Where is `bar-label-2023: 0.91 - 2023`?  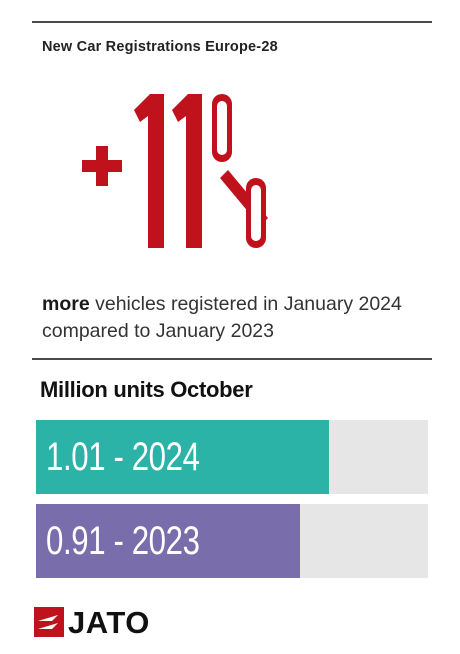 bar-label-2023: 0.91 - 2023 is located at coordinates (123, 541).